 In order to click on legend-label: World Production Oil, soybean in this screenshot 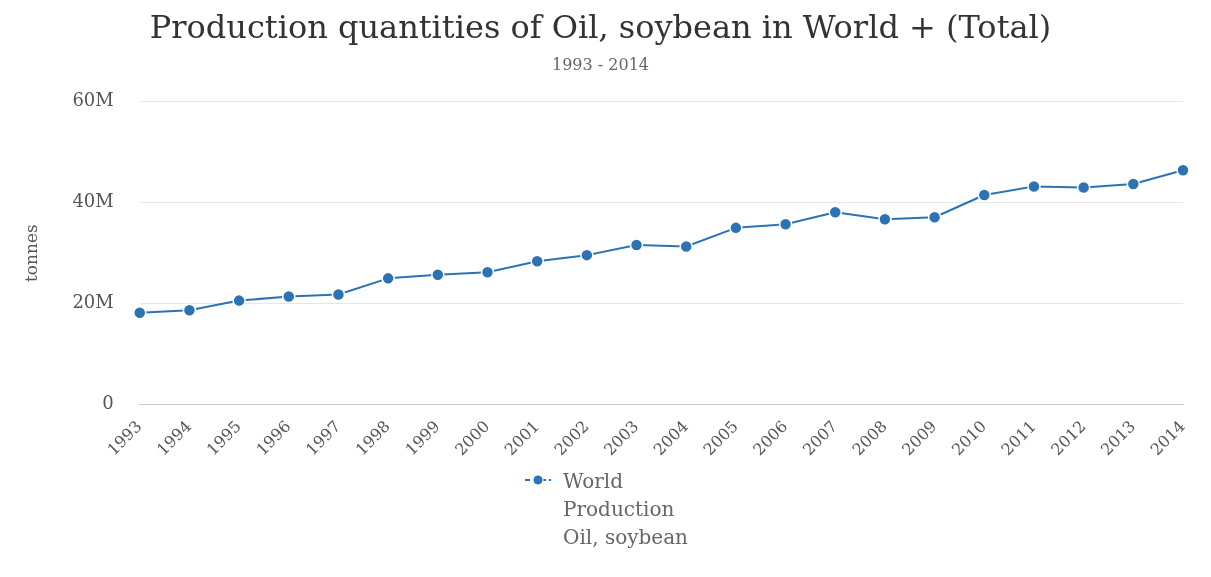, I will do `click(625, 509)`.